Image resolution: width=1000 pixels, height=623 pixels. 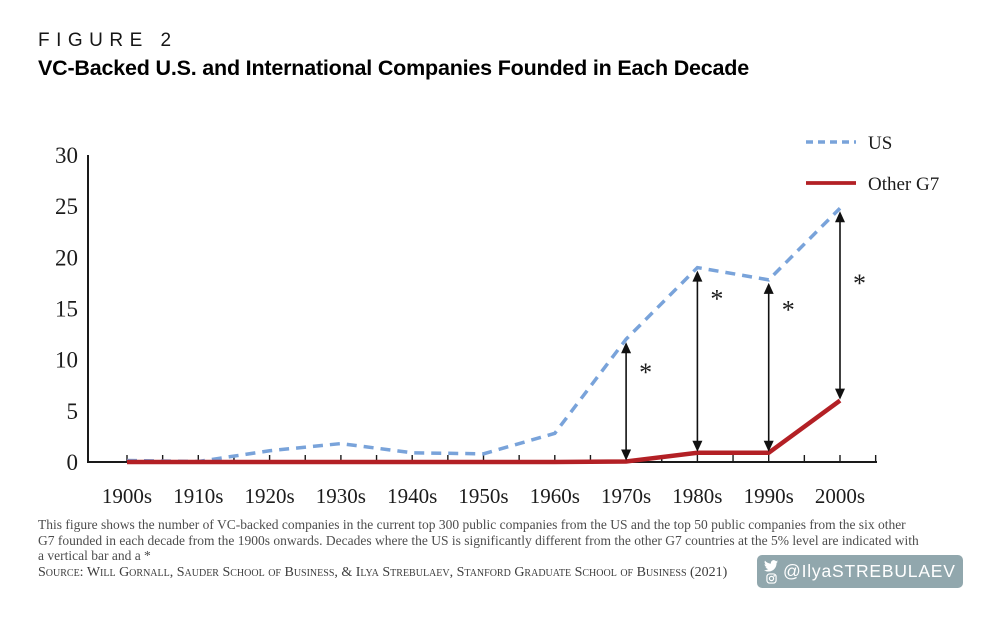 What do you see at coordinates (73, 411) in the screenshot?
I see `y-tick-label: 5` at bounding box center [73, 411].